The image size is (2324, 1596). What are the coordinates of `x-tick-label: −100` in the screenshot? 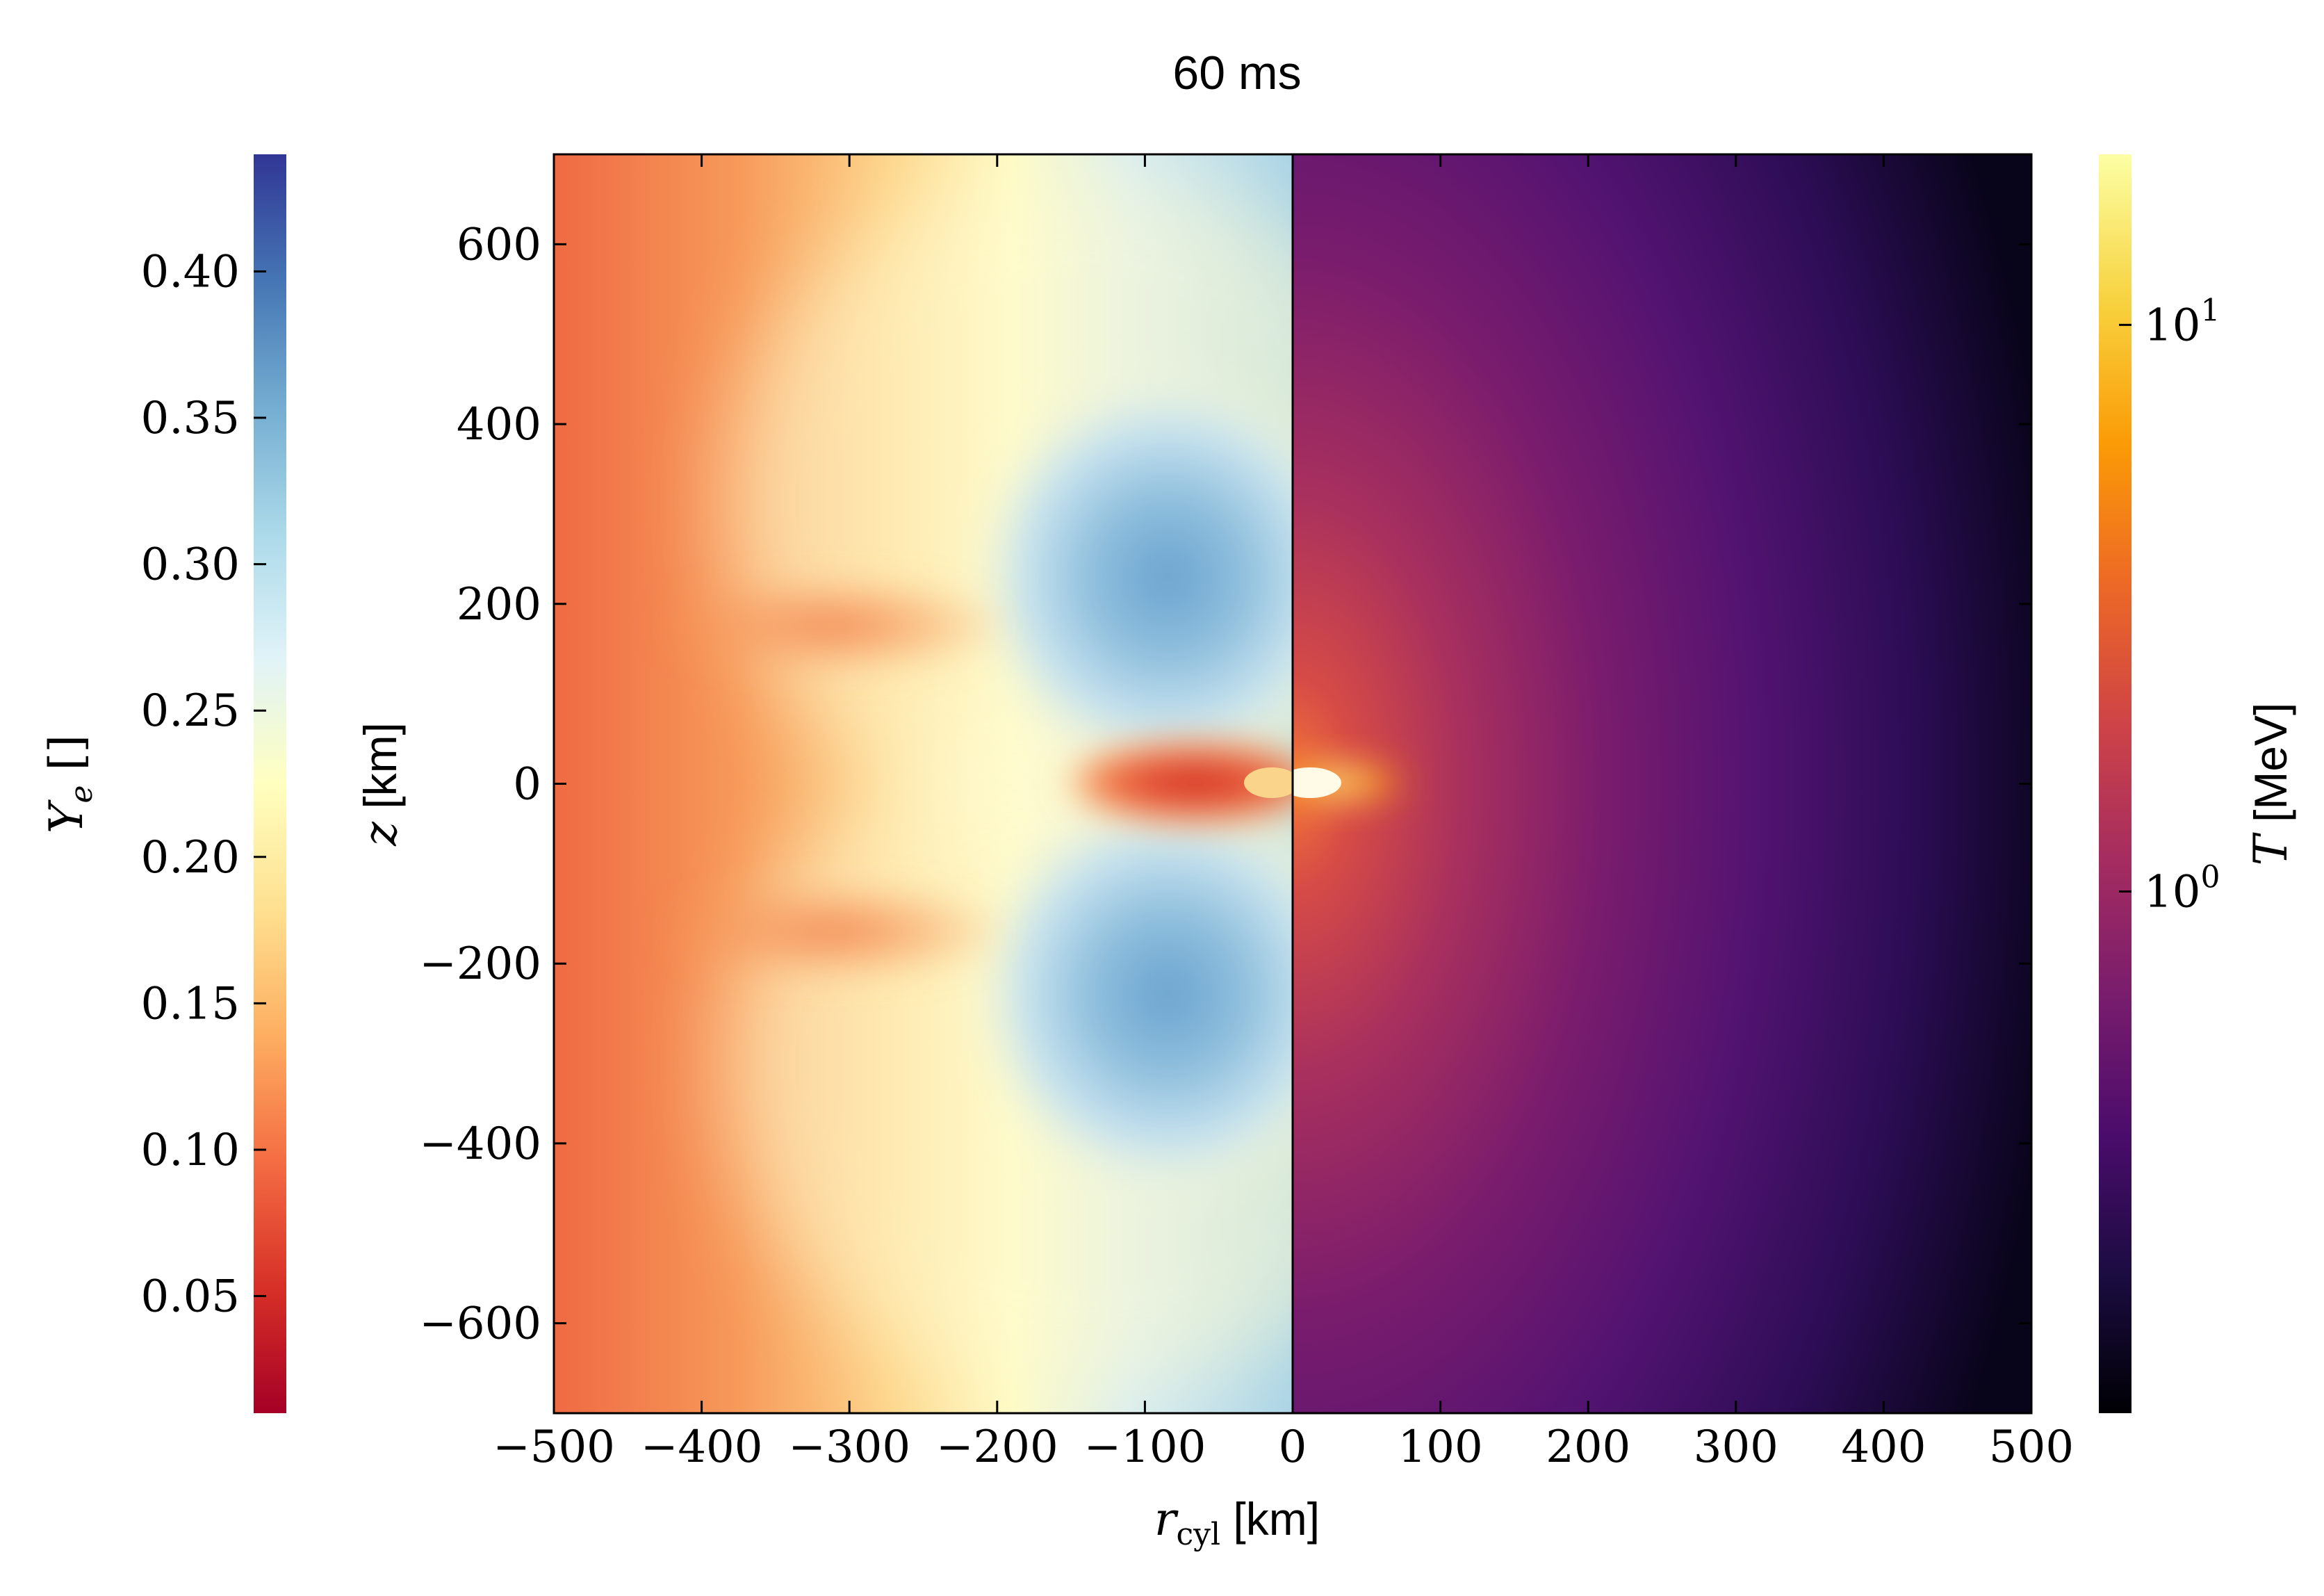 It's located at (1145, 1447).